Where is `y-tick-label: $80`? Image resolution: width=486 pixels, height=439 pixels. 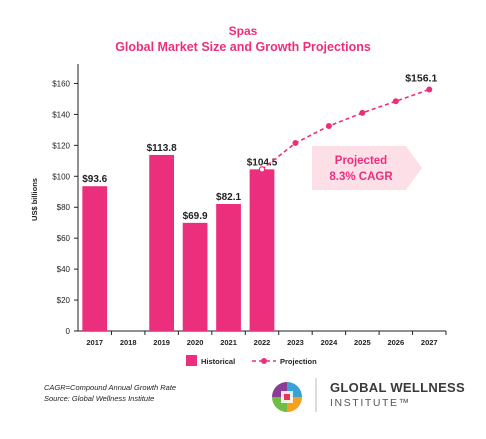
y-tick-label: $80 is located at coordinates (64, 207).